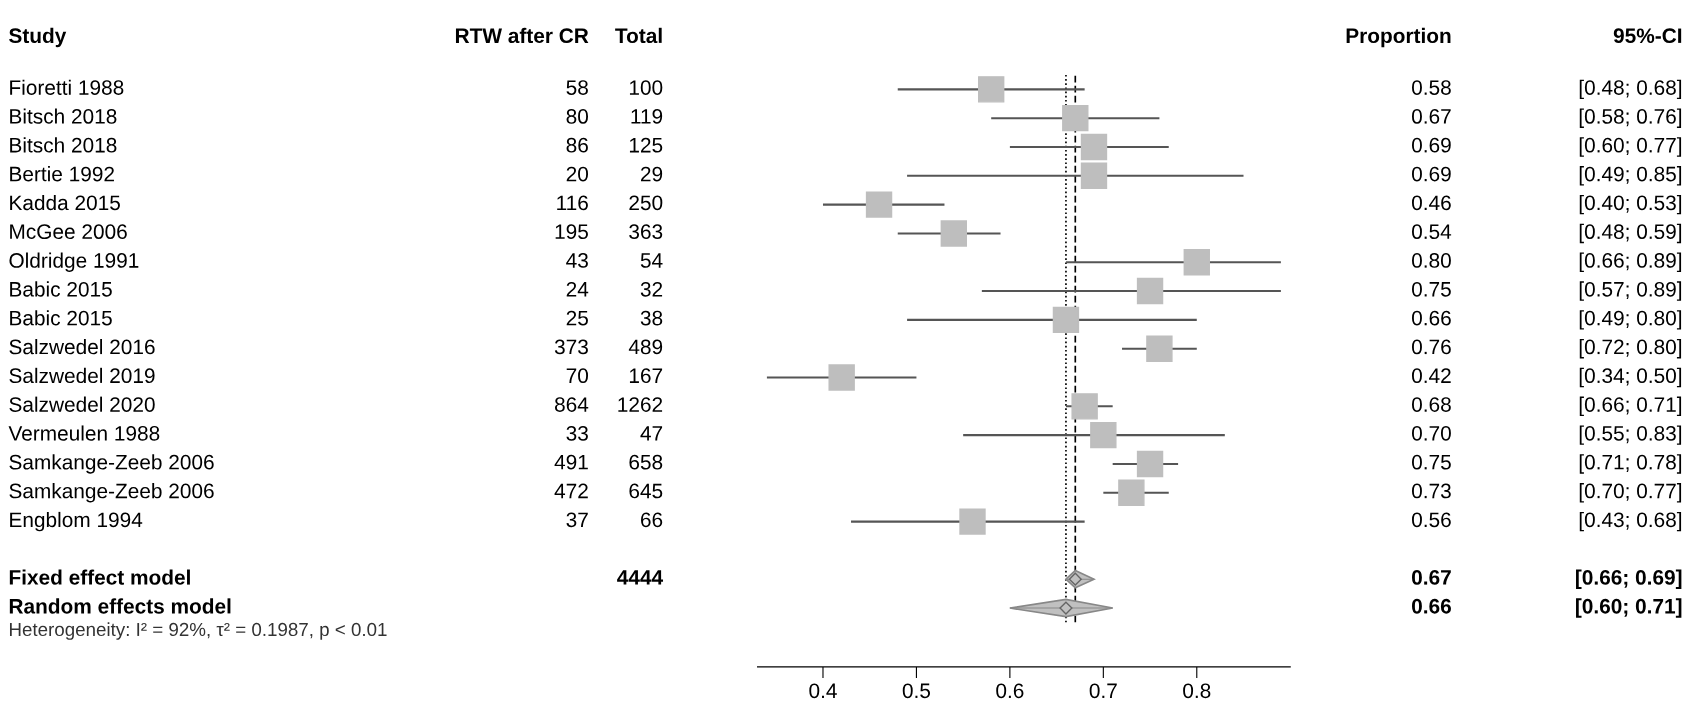 This screenshot has width=1691, height=722. What do you see at coordinates (67, 87) in the screenshot?
I see `category-label: Fioretti 1988` at bounding box center [67, 87].